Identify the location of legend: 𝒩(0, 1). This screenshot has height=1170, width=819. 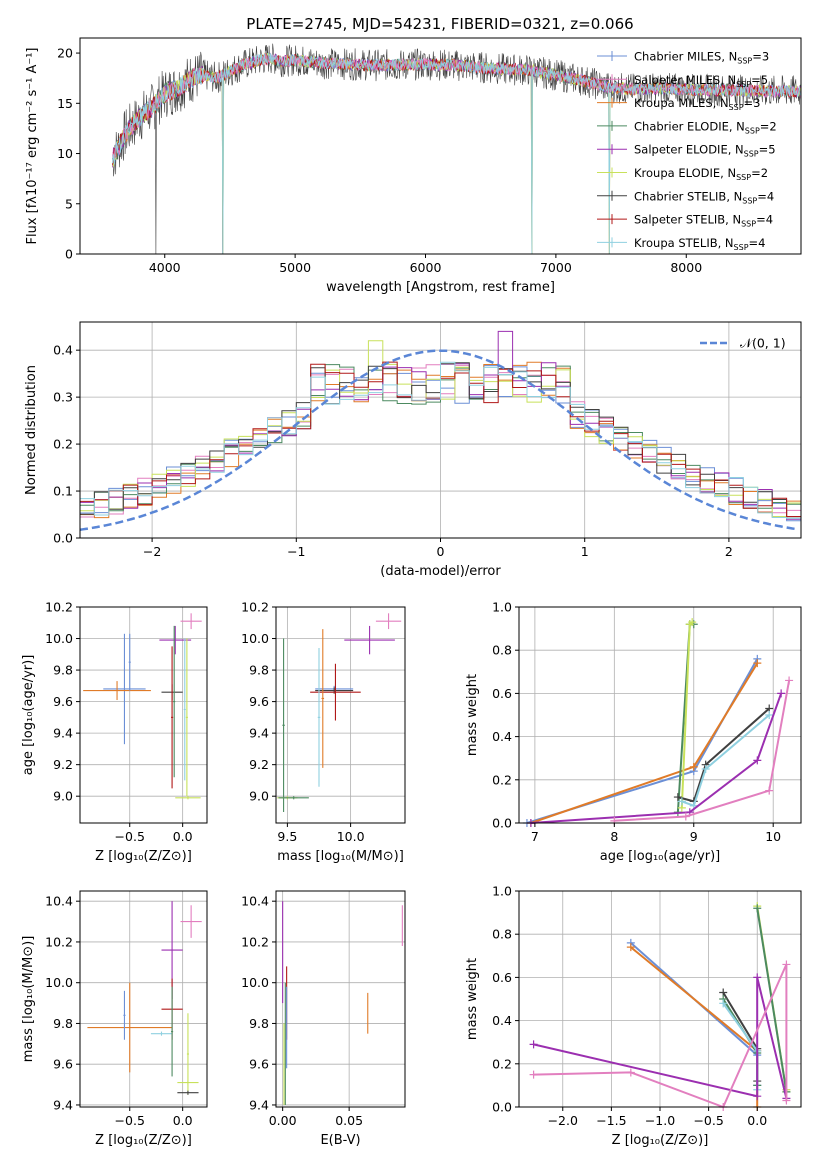
(743, 343).